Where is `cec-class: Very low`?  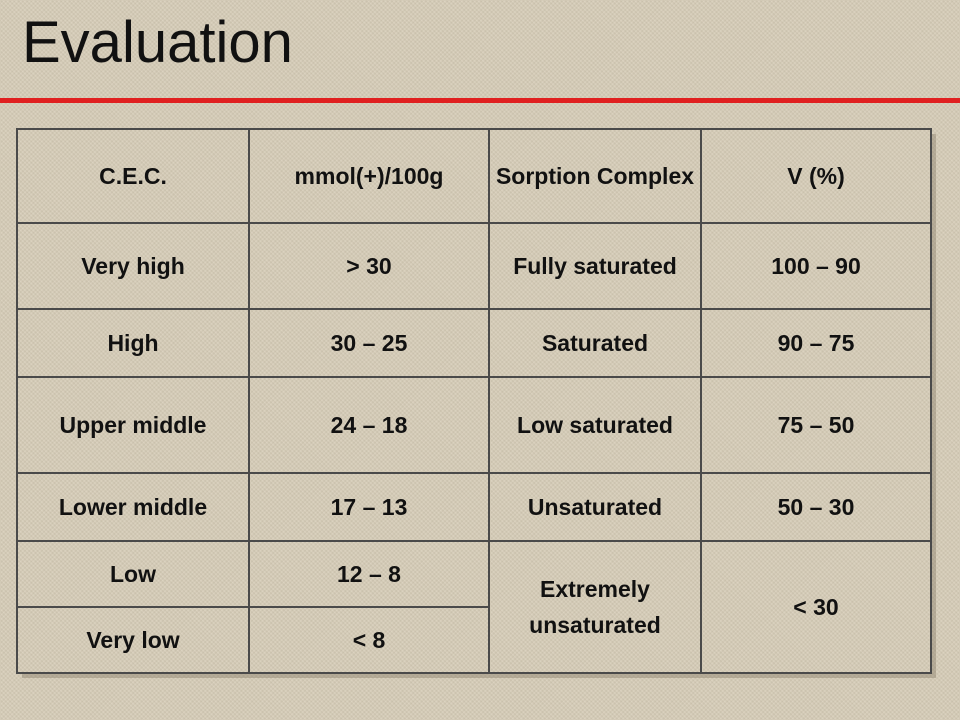
cec-class: Very low is located at coordinates (133, 640).